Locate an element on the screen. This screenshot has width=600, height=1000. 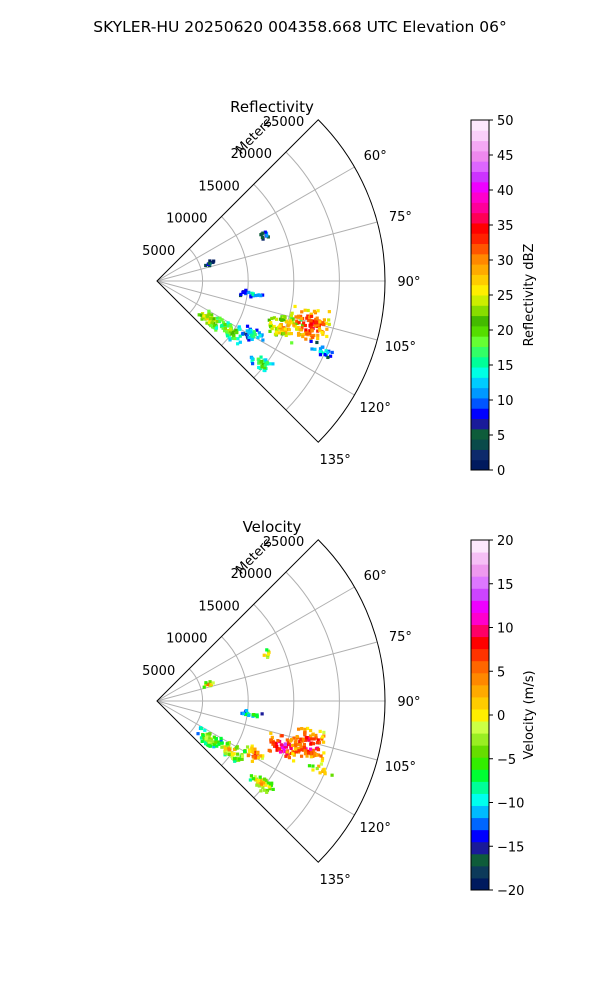
azimuth-tick-label: 75° is located at coordinates (400, 217).